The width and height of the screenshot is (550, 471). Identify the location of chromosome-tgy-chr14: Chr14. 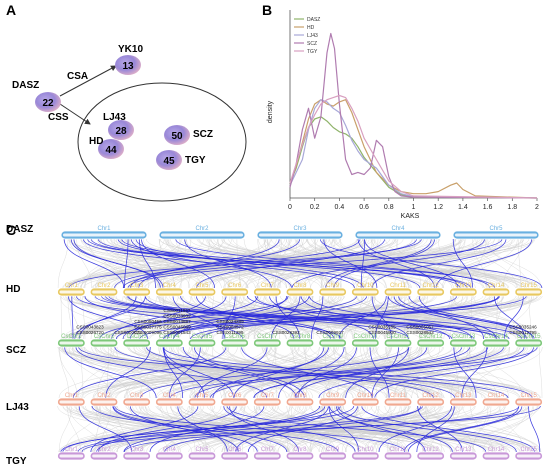
(496, 454).